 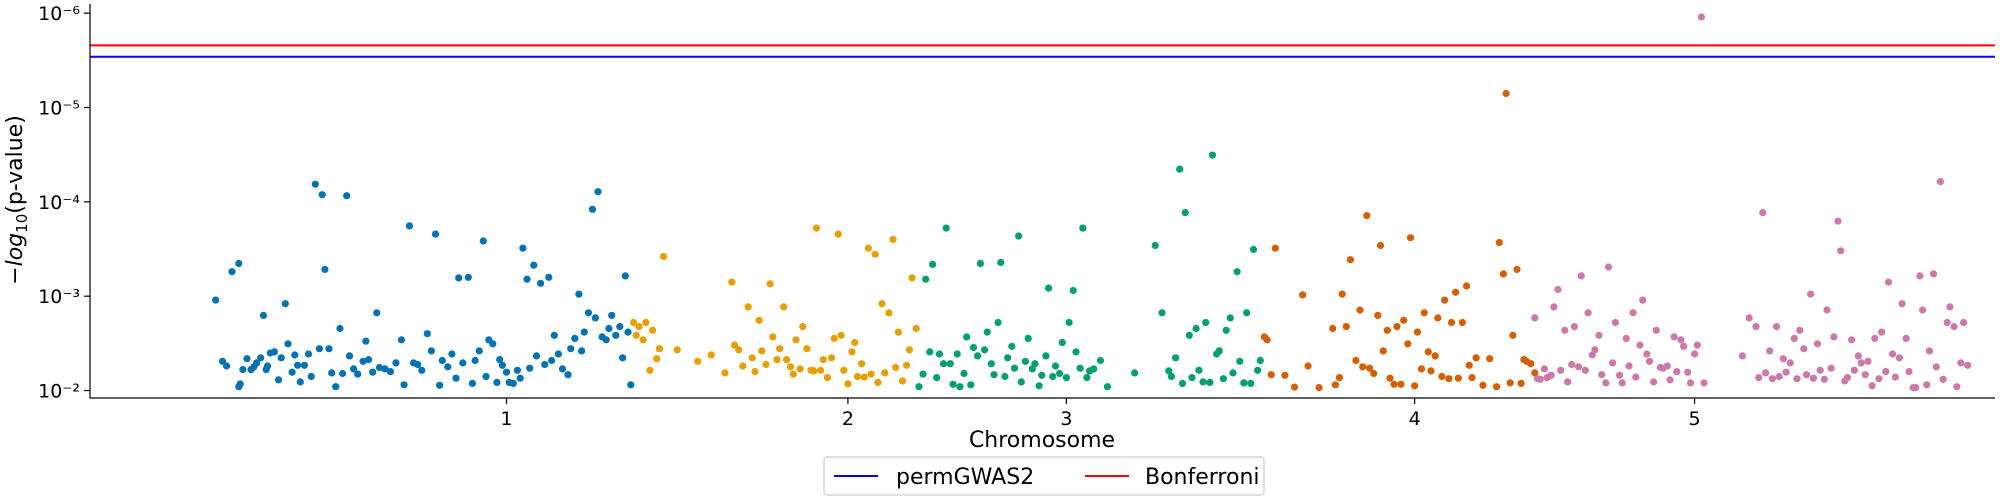 What do you see at coordinates (17, 200) in the screenshot?
I see `y-axis-title: −log10(p-value)` at bounding box center [17, 200].